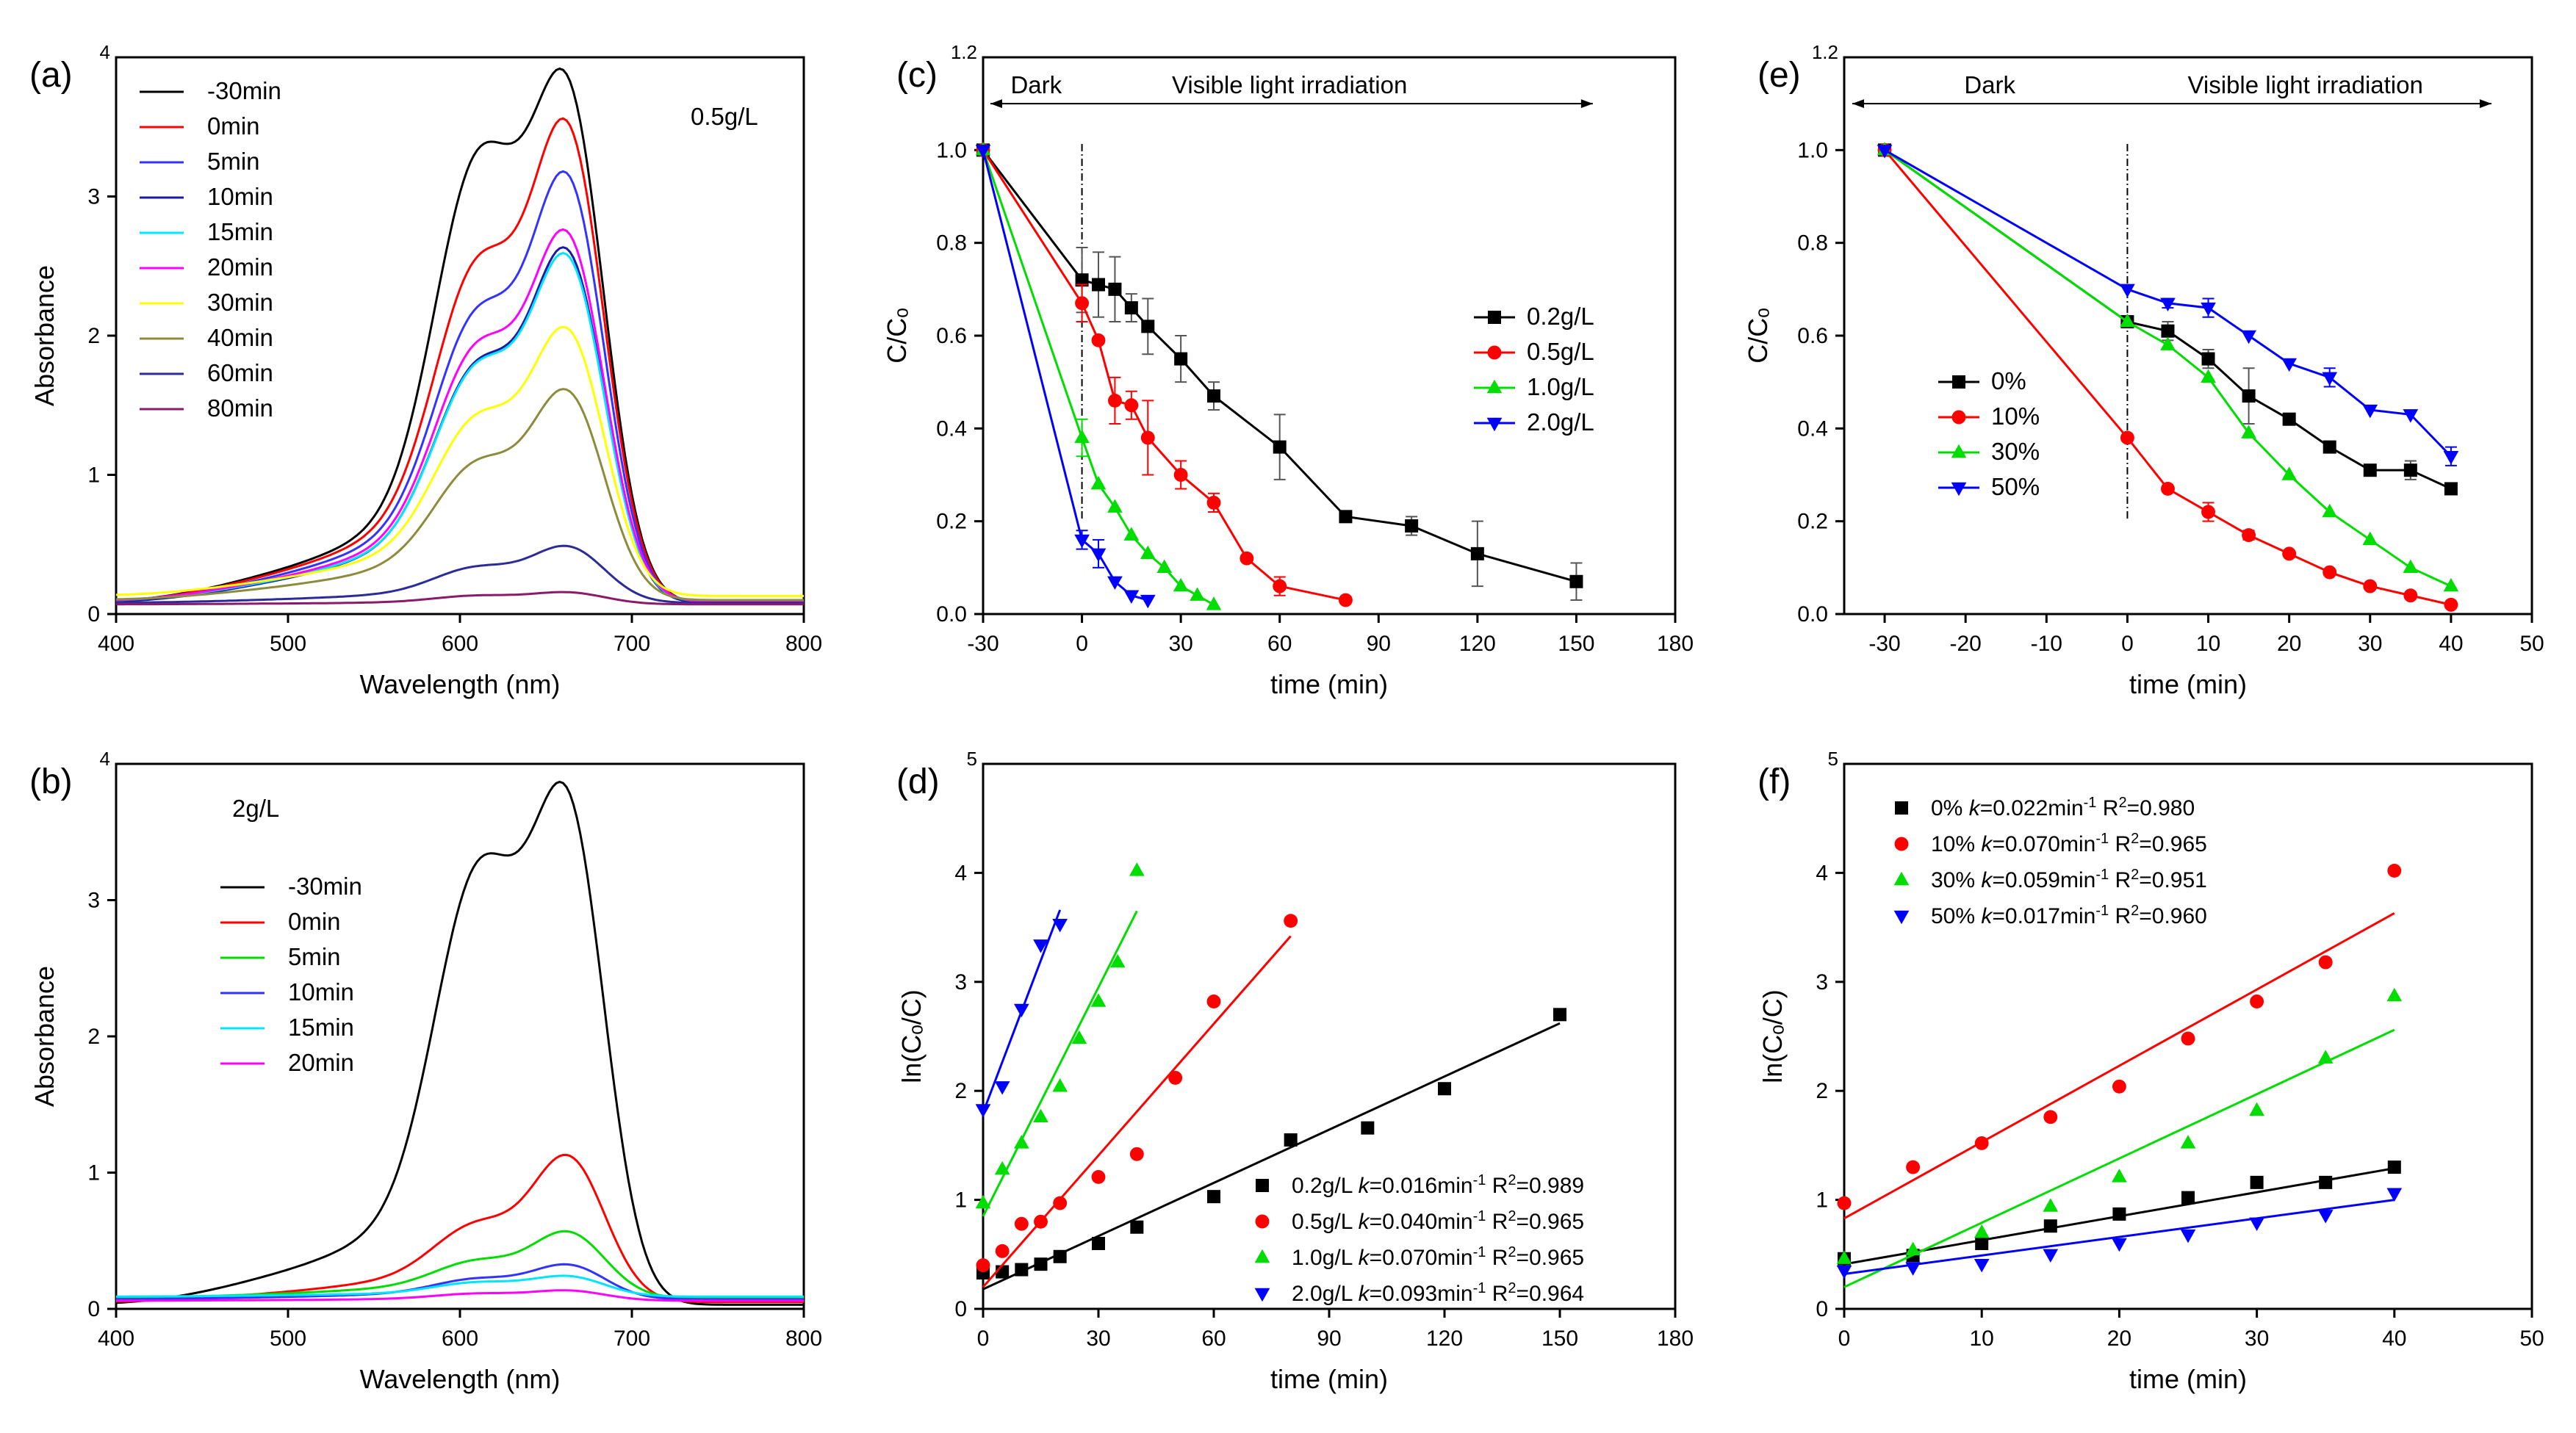  Describe the element at coordinates (44, 1036) in the screenshot. I see `y-axis-label: Absorbance` at that location.